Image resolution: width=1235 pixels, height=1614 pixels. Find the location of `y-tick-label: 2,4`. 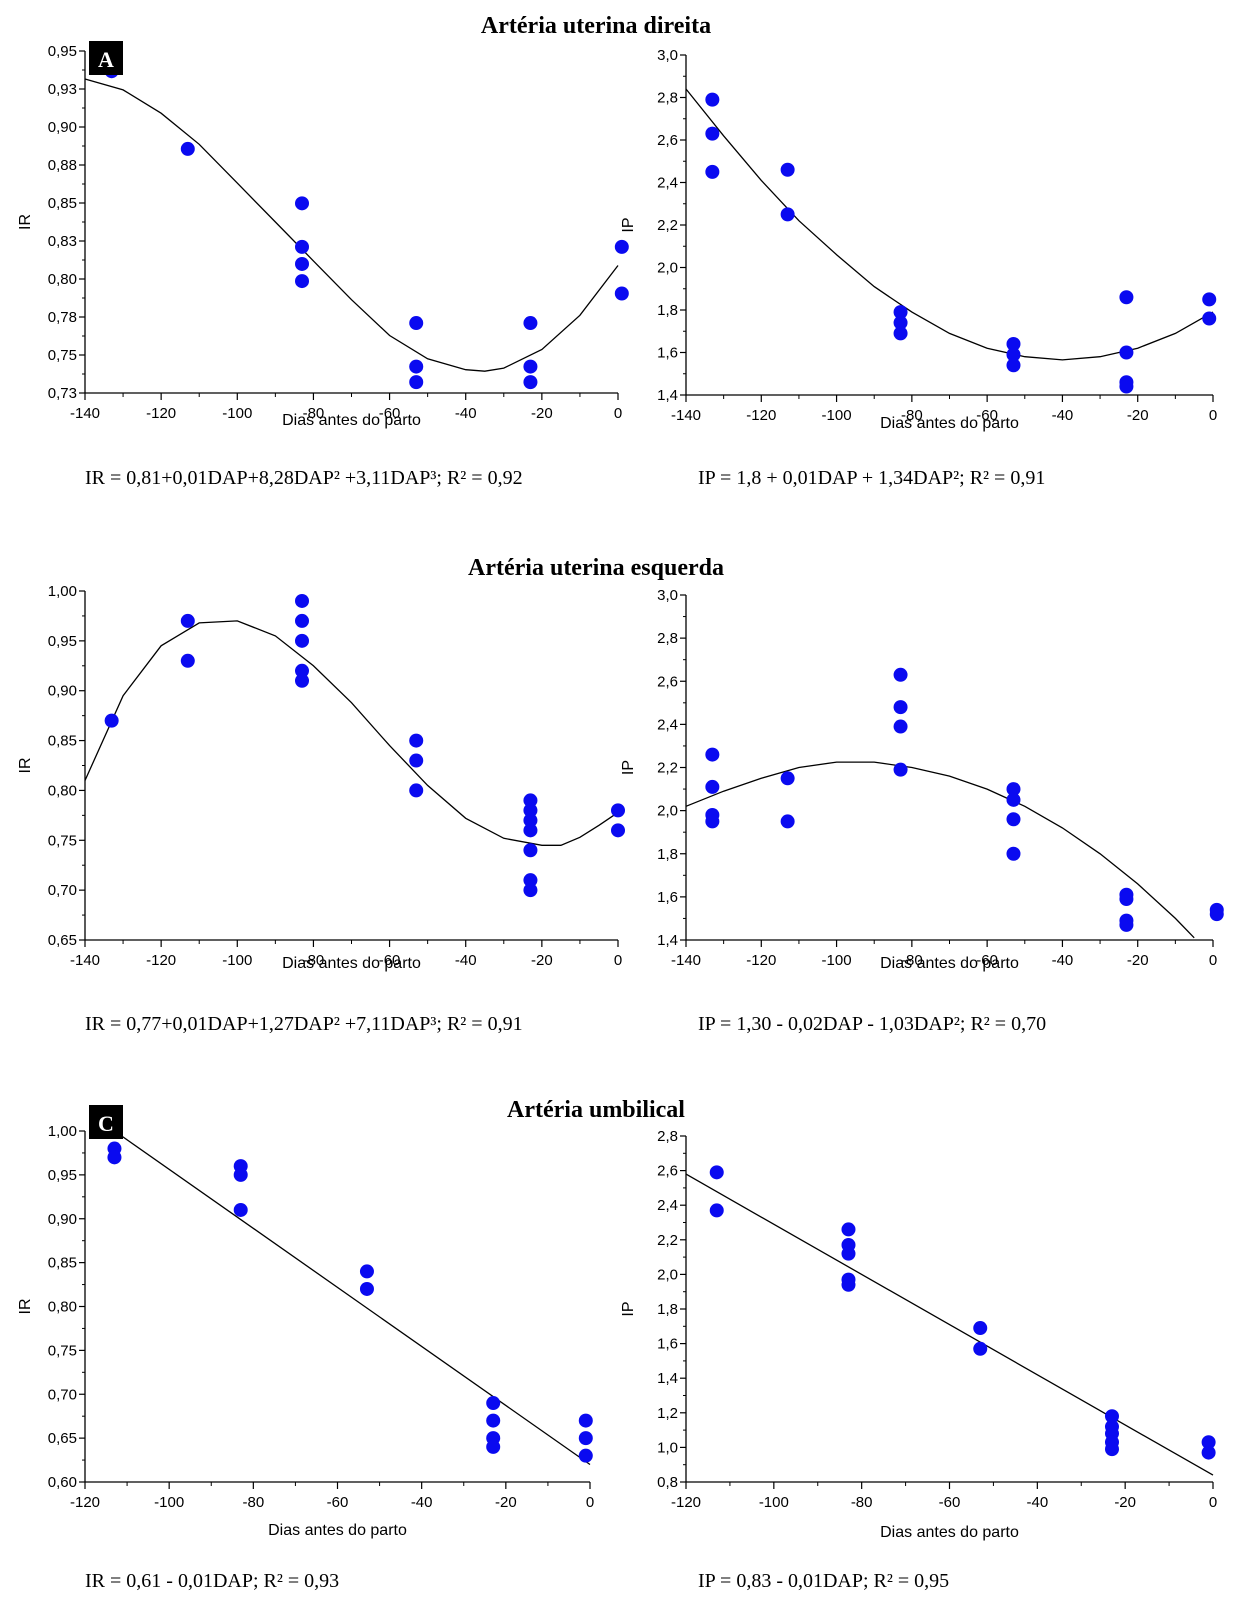

y-tick-label: 2,4 is located at coordinates (667, 183).